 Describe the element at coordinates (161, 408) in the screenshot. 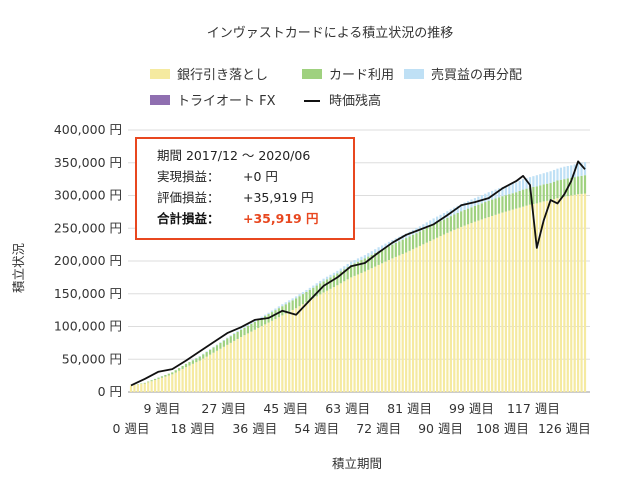

I see `x-tick-label: 9 週目` at that location.